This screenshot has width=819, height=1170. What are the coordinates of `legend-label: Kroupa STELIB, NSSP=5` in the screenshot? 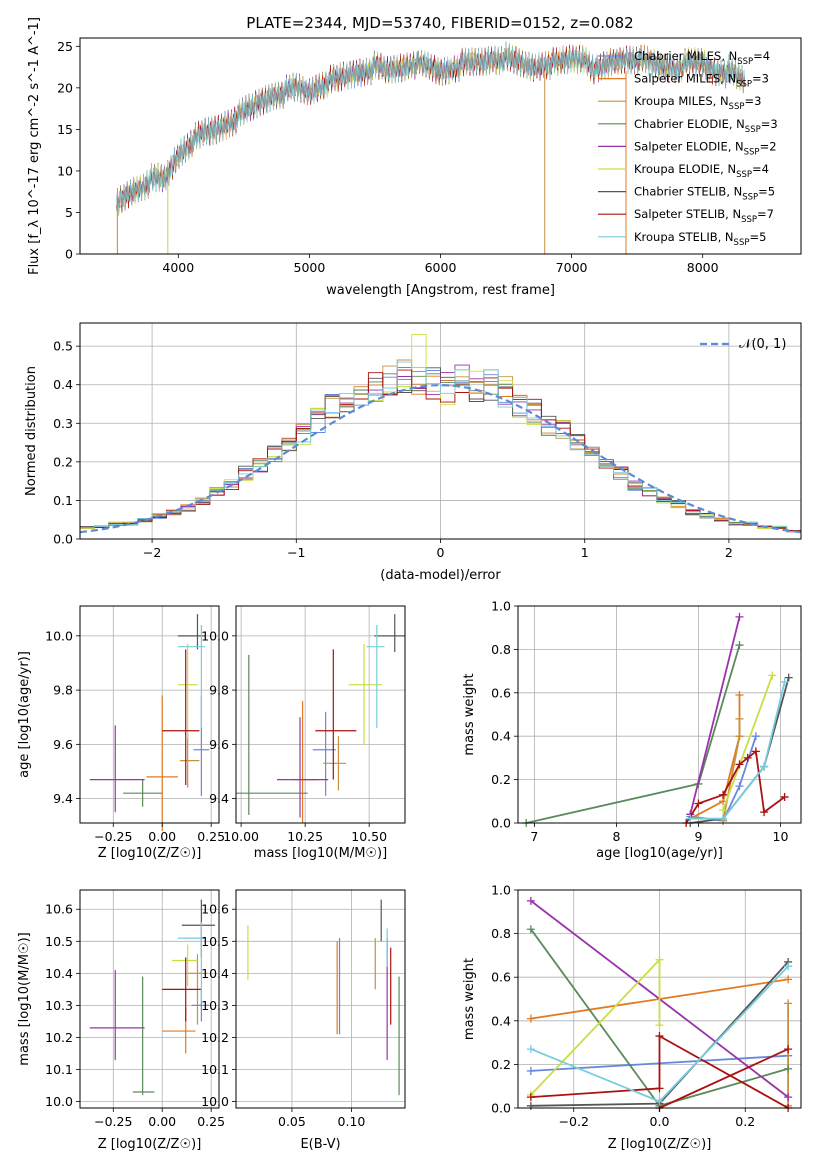 It's located at (700, 239).